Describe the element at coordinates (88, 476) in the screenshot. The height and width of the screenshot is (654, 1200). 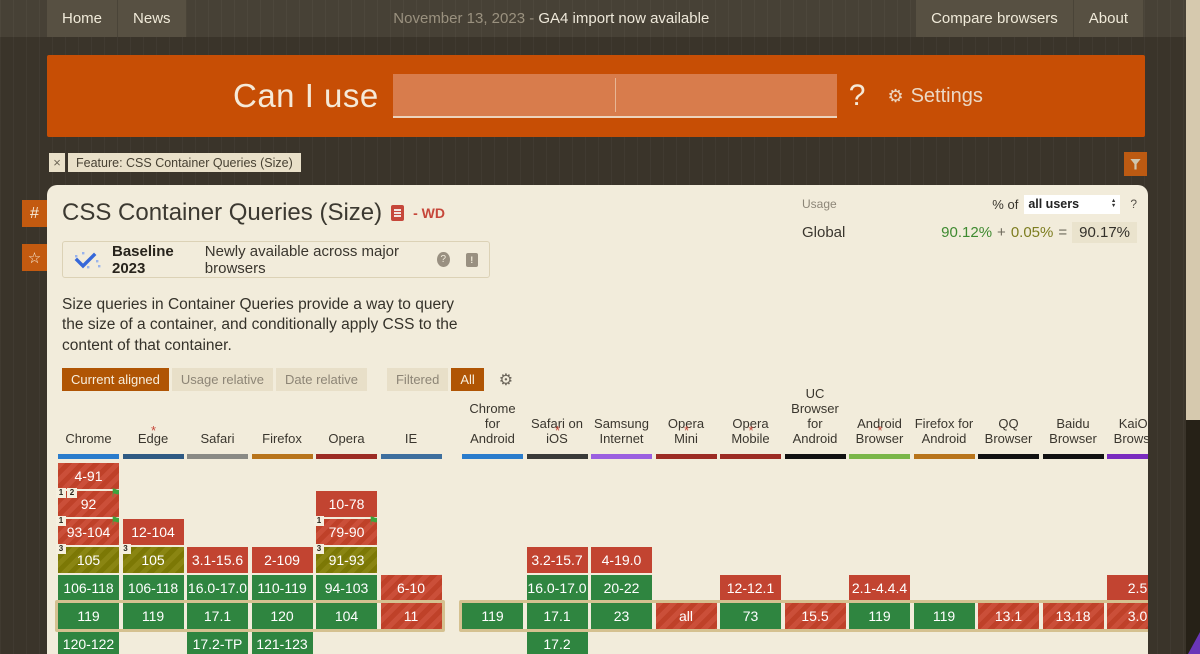
I see `support-cell: 4-91` at that location.